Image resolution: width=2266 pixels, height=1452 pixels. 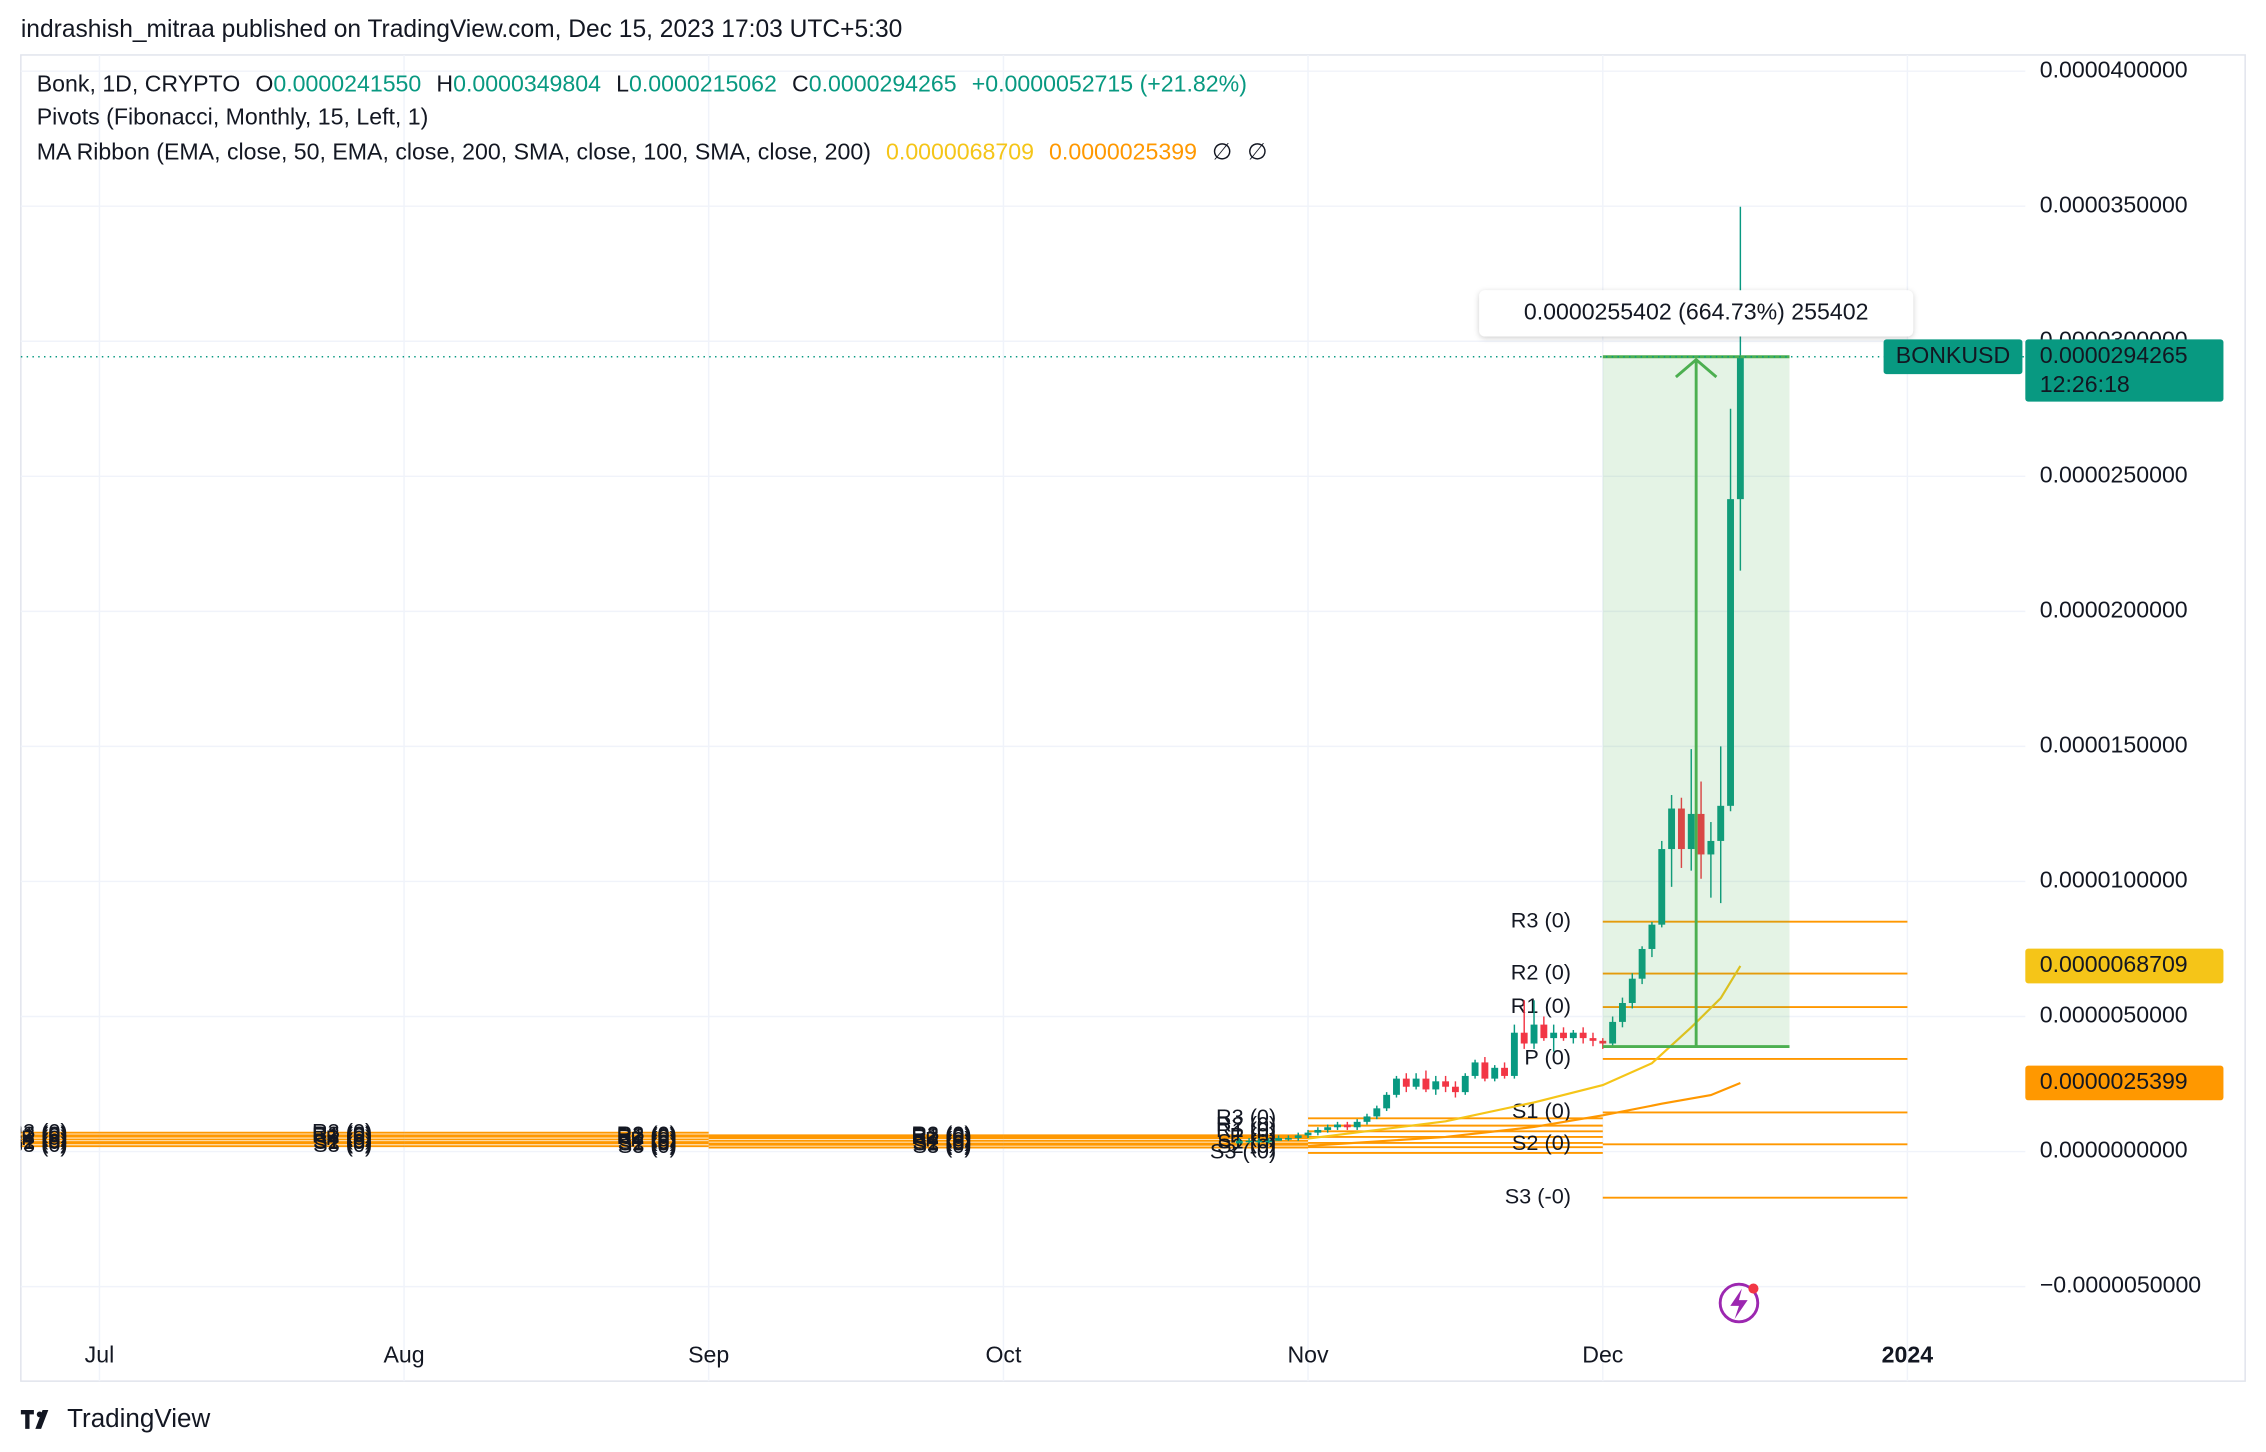 I want to click on ohlc-value: 0.0000241550, so click(x=347, y=83).